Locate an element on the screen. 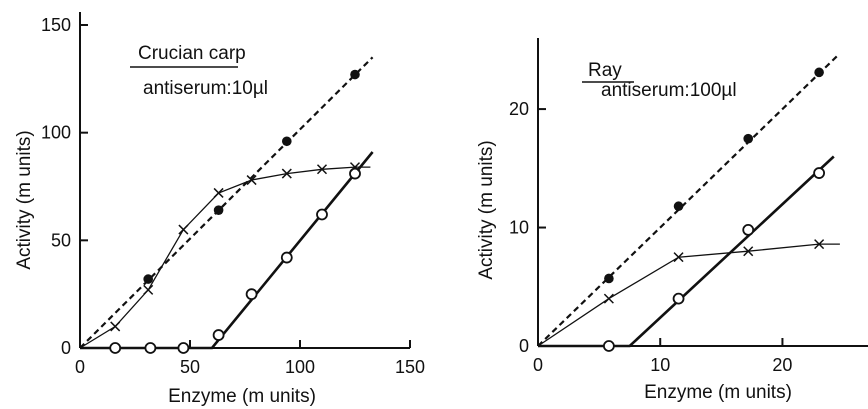  series-line-x is located at coordinates (688, 295).